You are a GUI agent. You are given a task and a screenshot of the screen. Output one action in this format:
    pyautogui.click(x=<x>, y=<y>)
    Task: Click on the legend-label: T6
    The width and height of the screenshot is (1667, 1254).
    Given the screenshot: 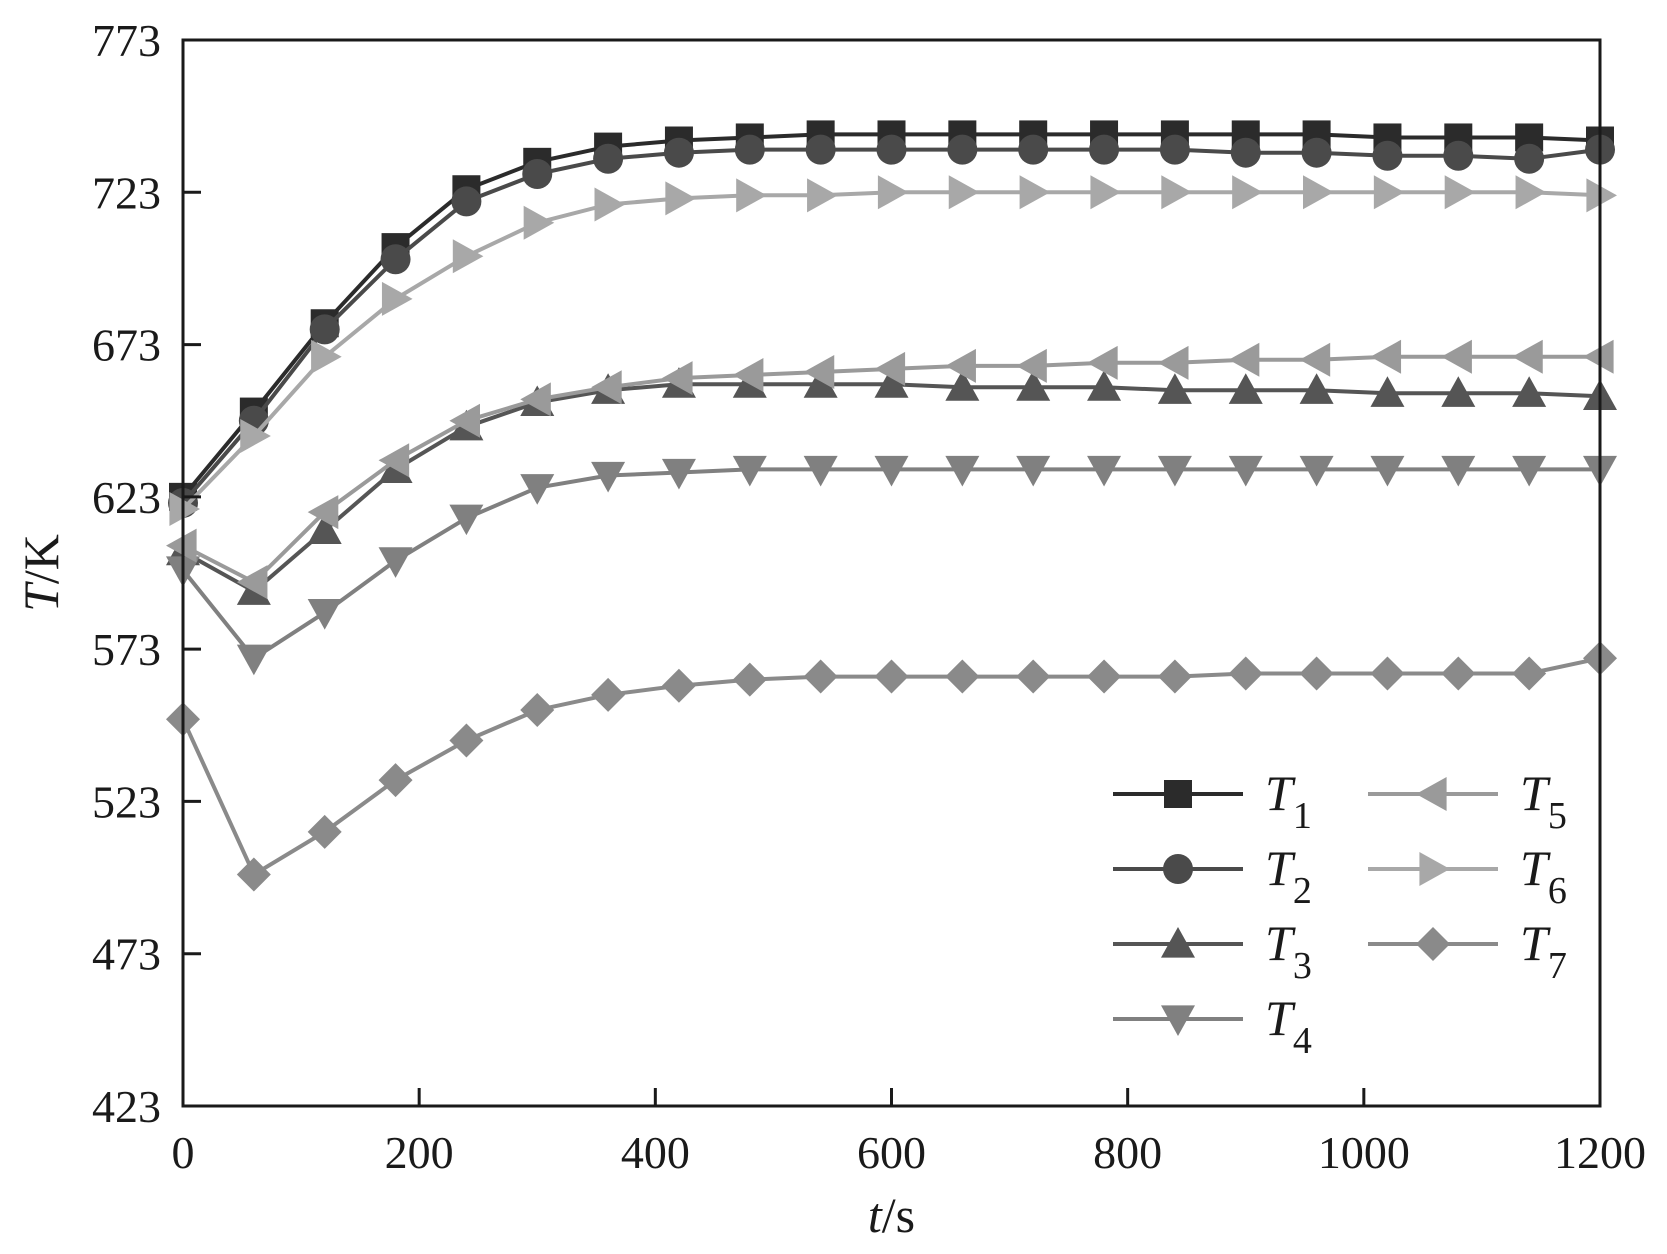 What is the action you would take?
    pyautogui.click(x=1543, y=876)
    